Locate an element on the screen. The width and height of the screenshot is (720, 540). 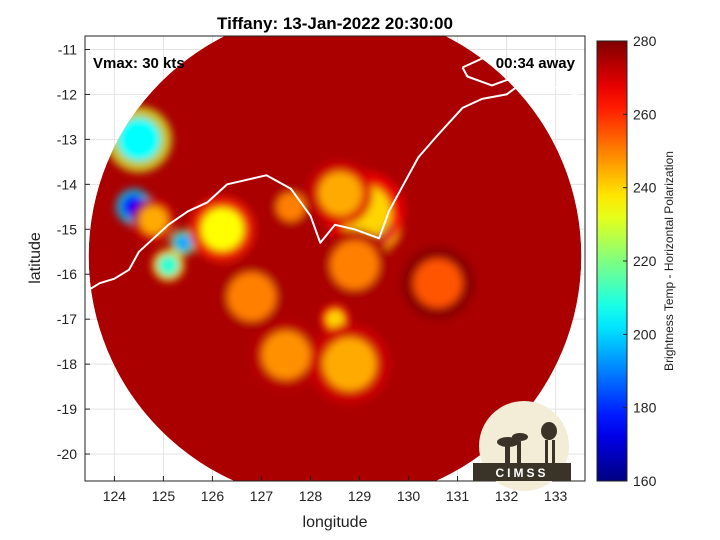
colorbar-tick-label: 200 is located at coordinates (645, 334).